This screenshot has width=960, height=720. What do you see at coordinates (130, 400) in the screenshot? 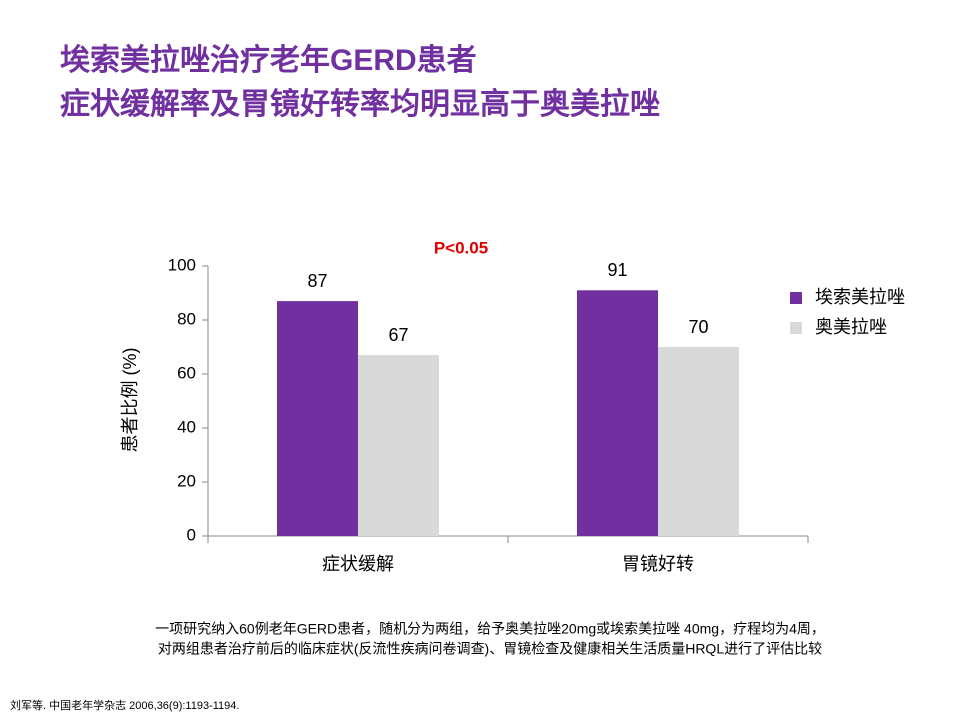
I see `y-axis-label: 患者比例 (%)` at bounding box center [130, 400].